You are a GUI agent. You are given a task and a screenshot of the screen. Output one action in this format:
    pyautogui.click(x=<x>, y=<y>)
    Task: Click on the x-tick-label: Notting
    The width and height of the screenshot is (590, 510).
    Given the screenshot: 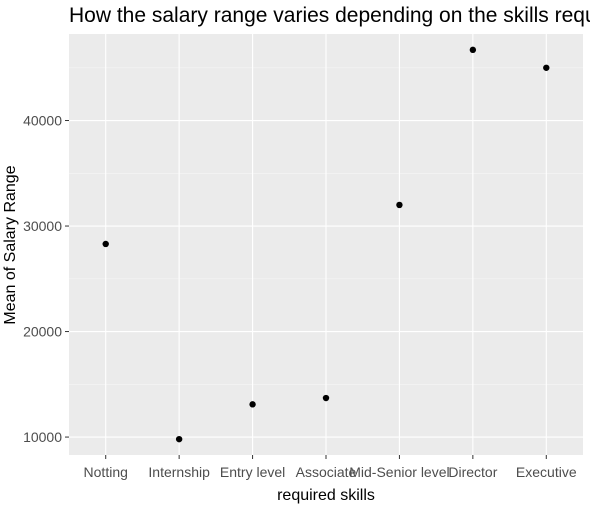 What is the action you would take?
    pyautogui.click(x=106, y=472)
    